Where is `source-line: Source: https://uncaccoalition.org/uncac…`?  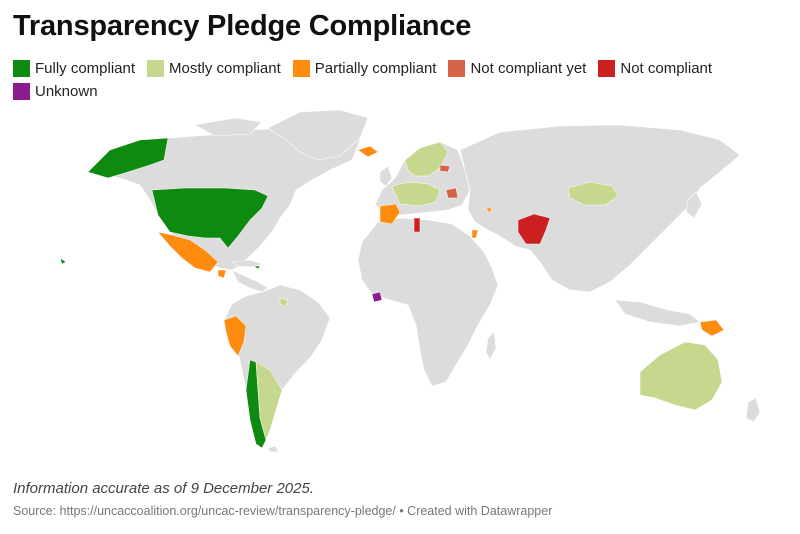
source-line: Source: https://uncaccoalition.org/uncac… is located at coordinates (283, 511).